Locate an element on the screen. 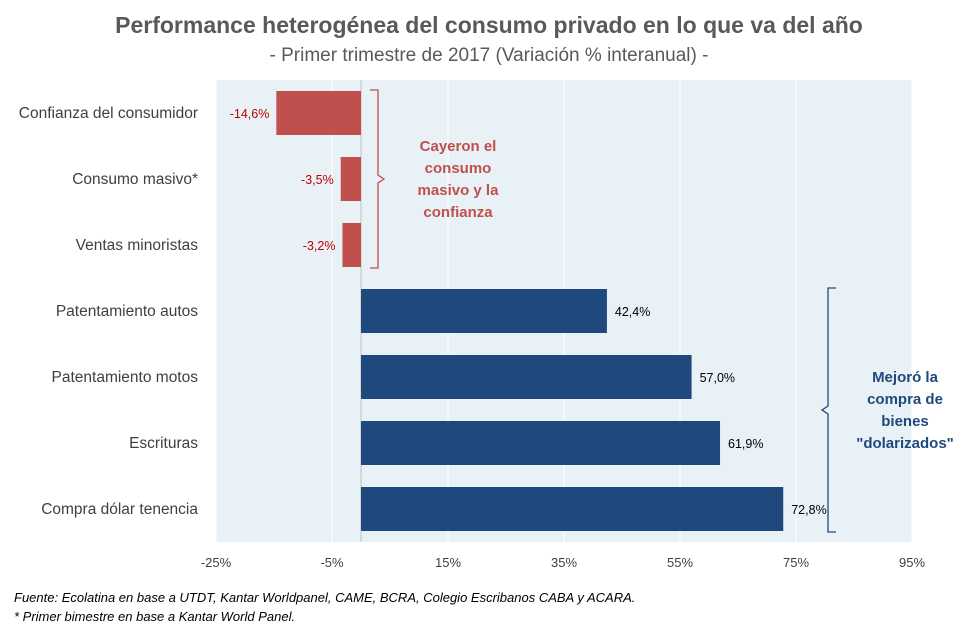  x-tick-label: 15% is located at coordinates (448, 562).